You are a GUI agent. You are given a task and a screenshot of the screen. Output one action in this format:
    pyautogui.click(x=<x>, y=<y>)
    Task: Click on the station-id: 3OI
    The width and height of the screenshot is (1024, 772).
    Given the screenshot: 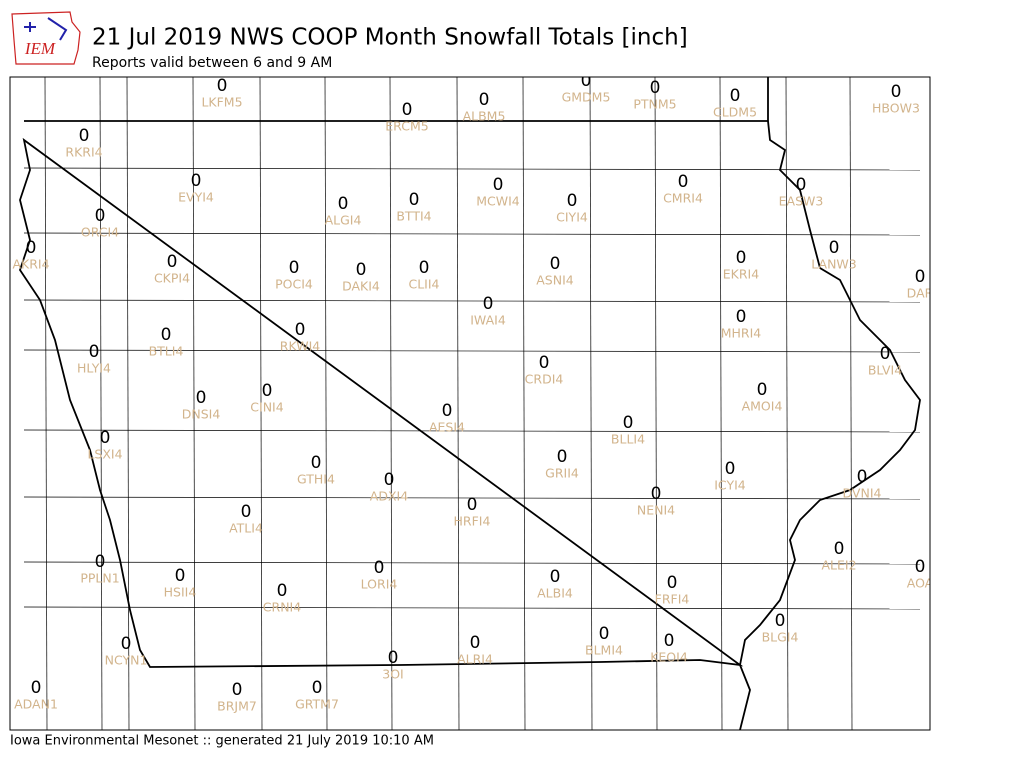 What is the action you would take?
    pyautogui.click(x=392, y=674)
    